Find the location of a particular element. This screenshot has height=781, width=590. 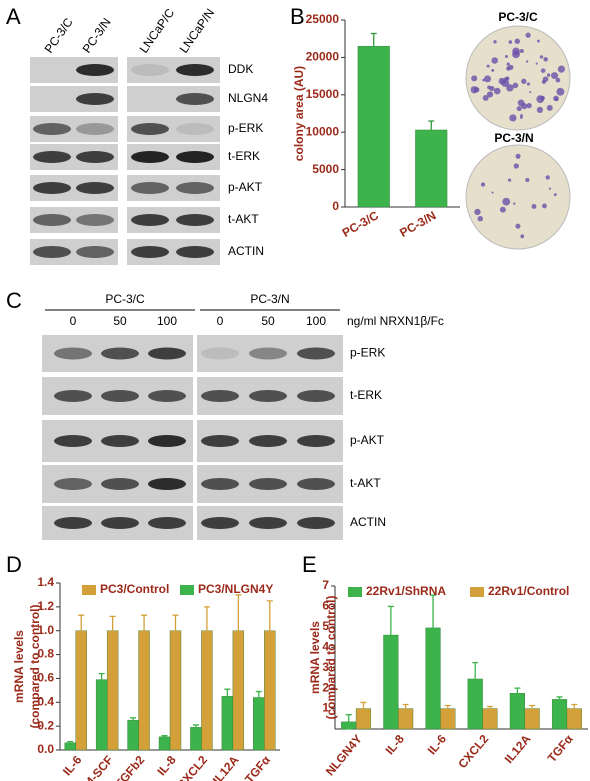

column-label: LNCaP/N is located at coordinates (197, 31).